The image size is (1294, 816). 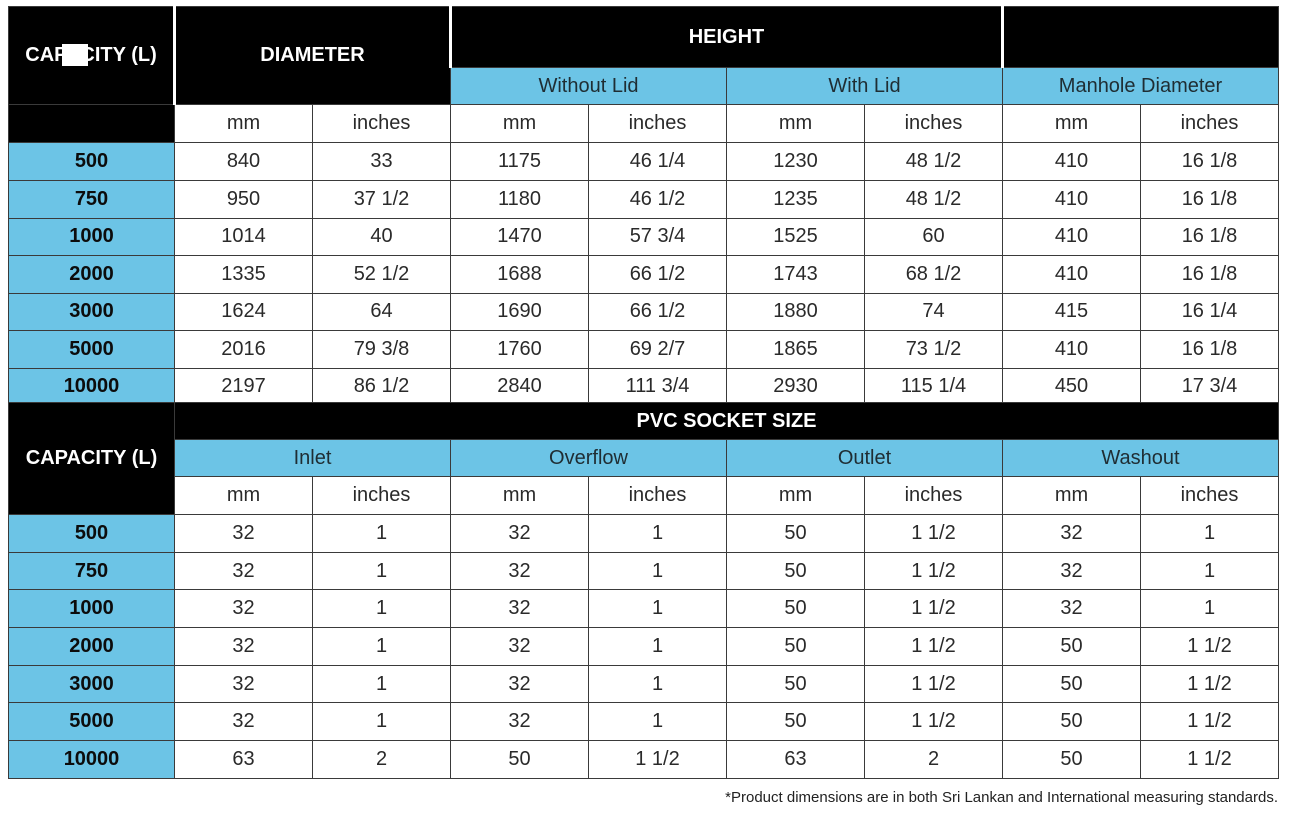 What do you see at coordinates (933, 759) in the screenshot?
I see `value-cell: 2` at bounding box center [933, 759].